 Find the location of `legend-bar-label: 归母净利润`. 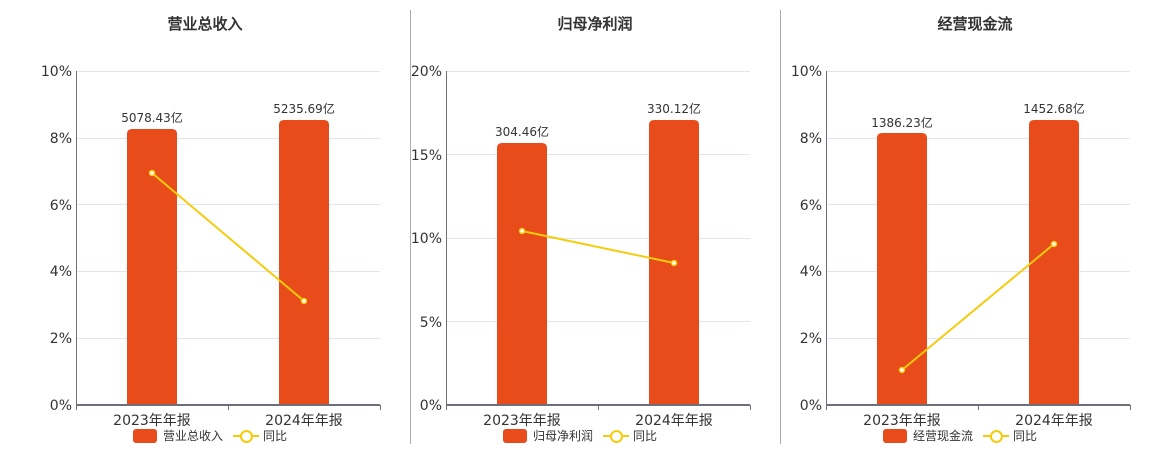

legend-bar-label: 归母净利润 is located at coordinates (563, 436).